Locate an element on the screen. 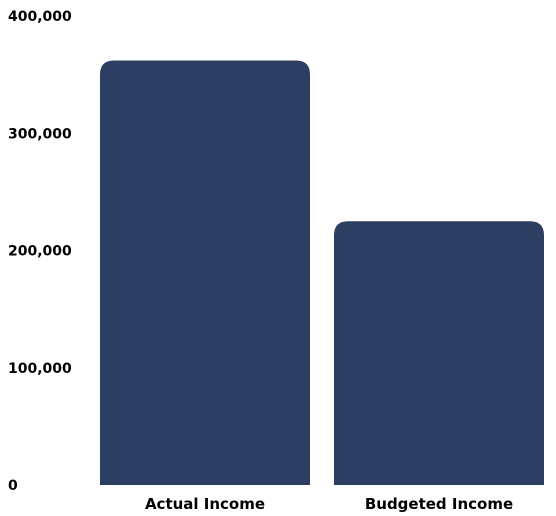  x-category-label: Budgeted Income is located at coordinates (439, 504).